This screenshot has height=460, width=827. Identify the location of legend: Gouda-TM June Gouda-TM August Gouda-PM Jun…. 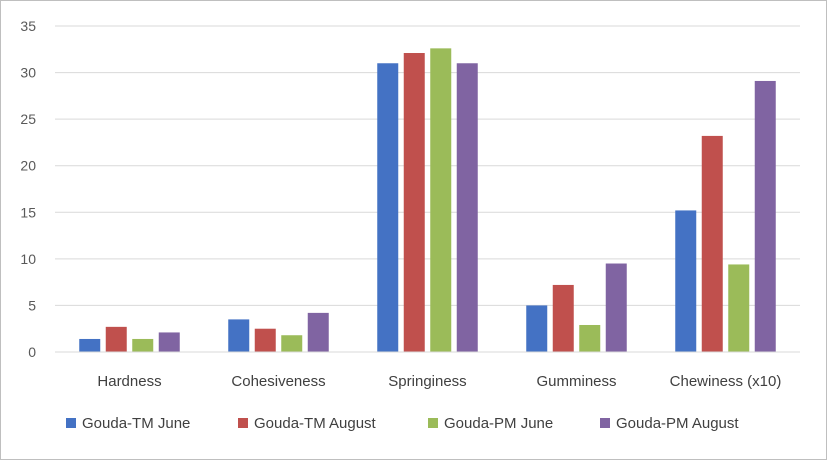
(402, 423).